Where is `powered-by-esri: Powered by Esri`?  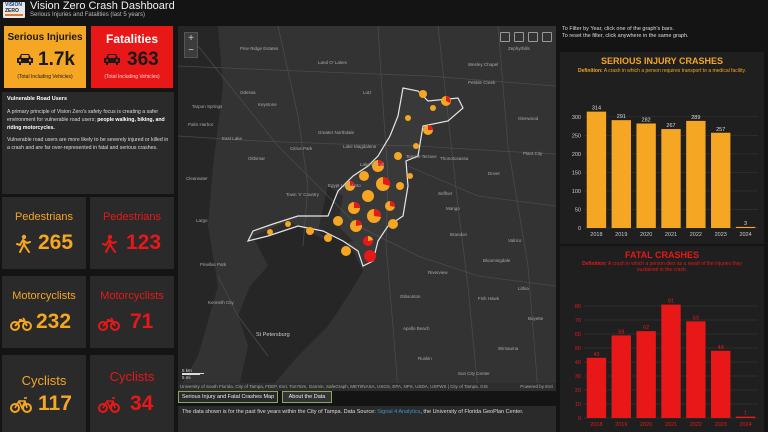
powered-by-esri: Powered by Esri is located at coordinates (536, 386).